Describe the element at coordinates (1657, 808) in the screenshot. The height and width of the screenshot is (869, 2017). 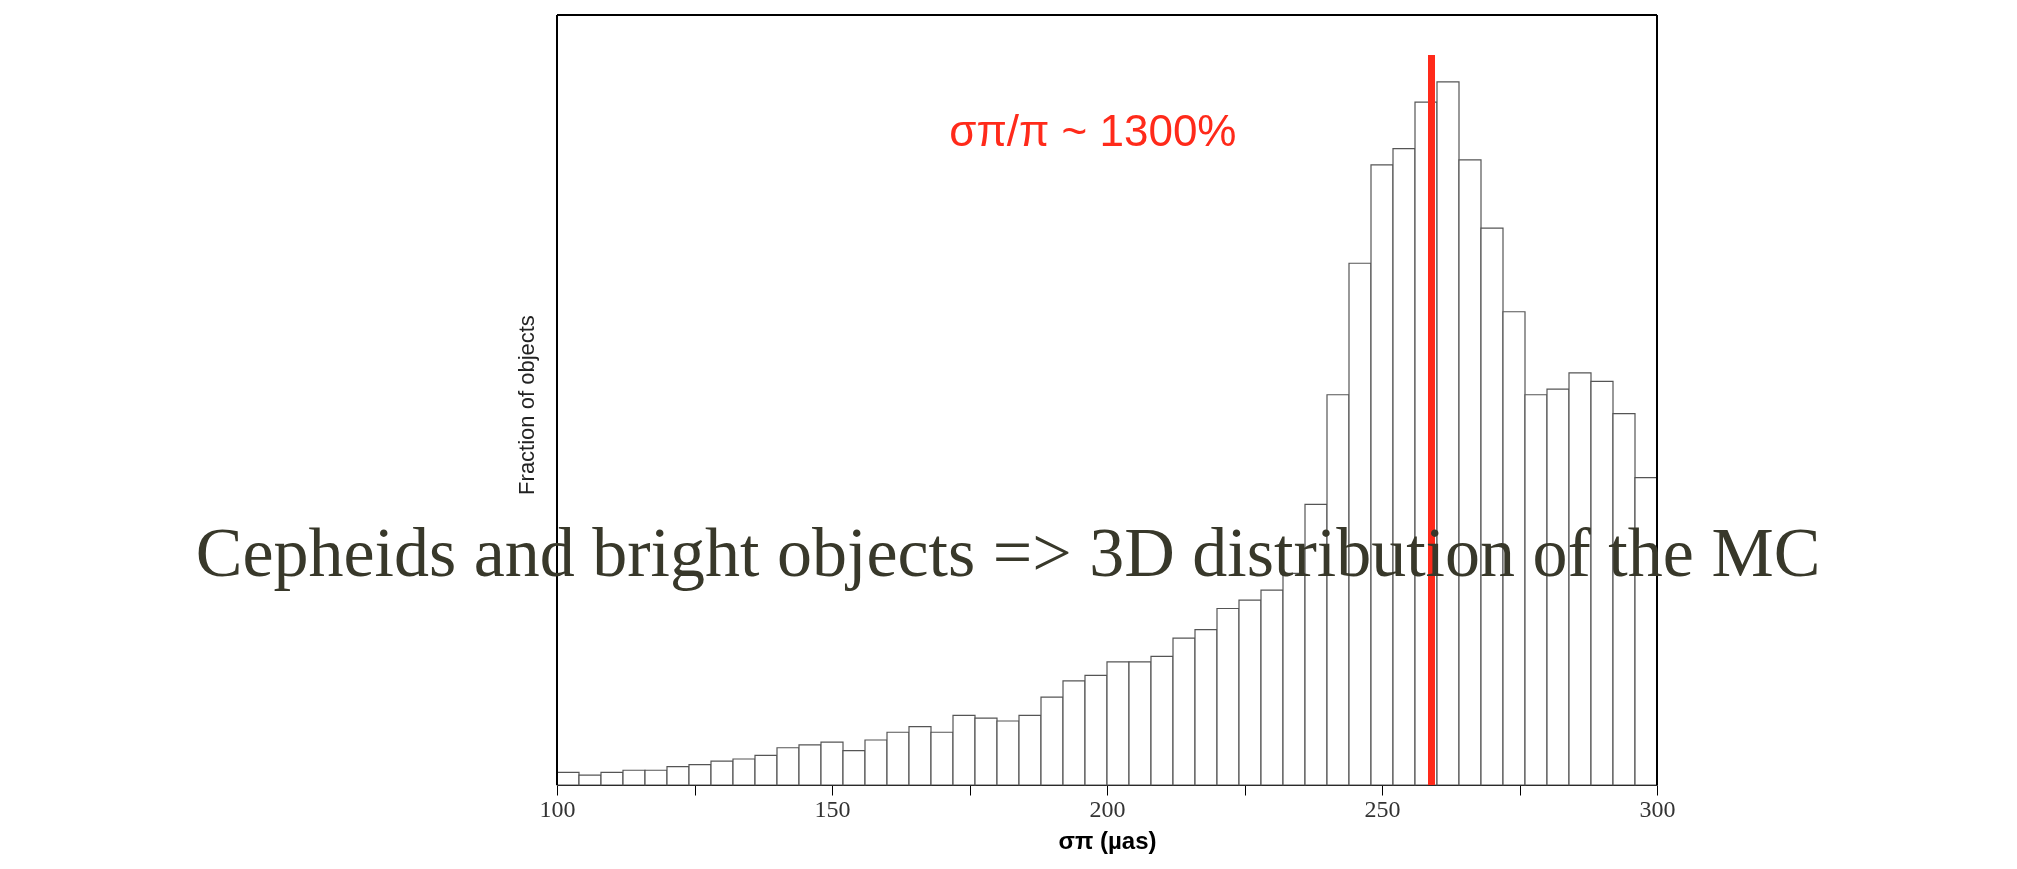
I see `x-tick-label: 300` at that location.